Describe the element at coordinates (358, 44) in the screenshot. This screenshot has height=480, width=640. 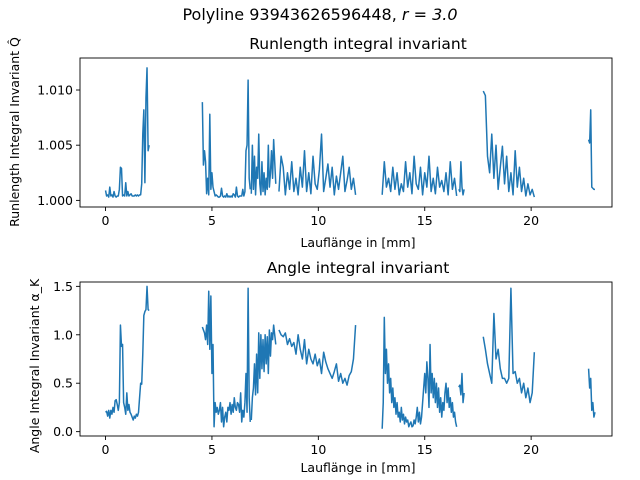
I see `runlength-subplot-title: Runlength integral invariant` at that location.